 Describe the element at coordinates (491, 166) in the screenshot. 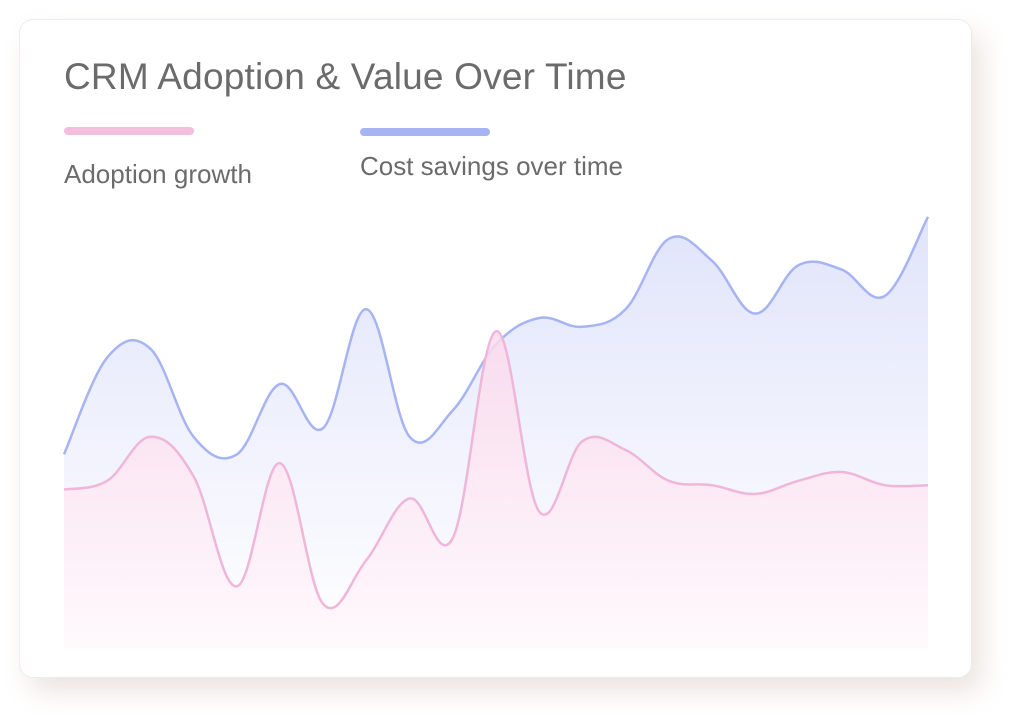

I see `legend-label-savings: Cost savings over time` at that location.